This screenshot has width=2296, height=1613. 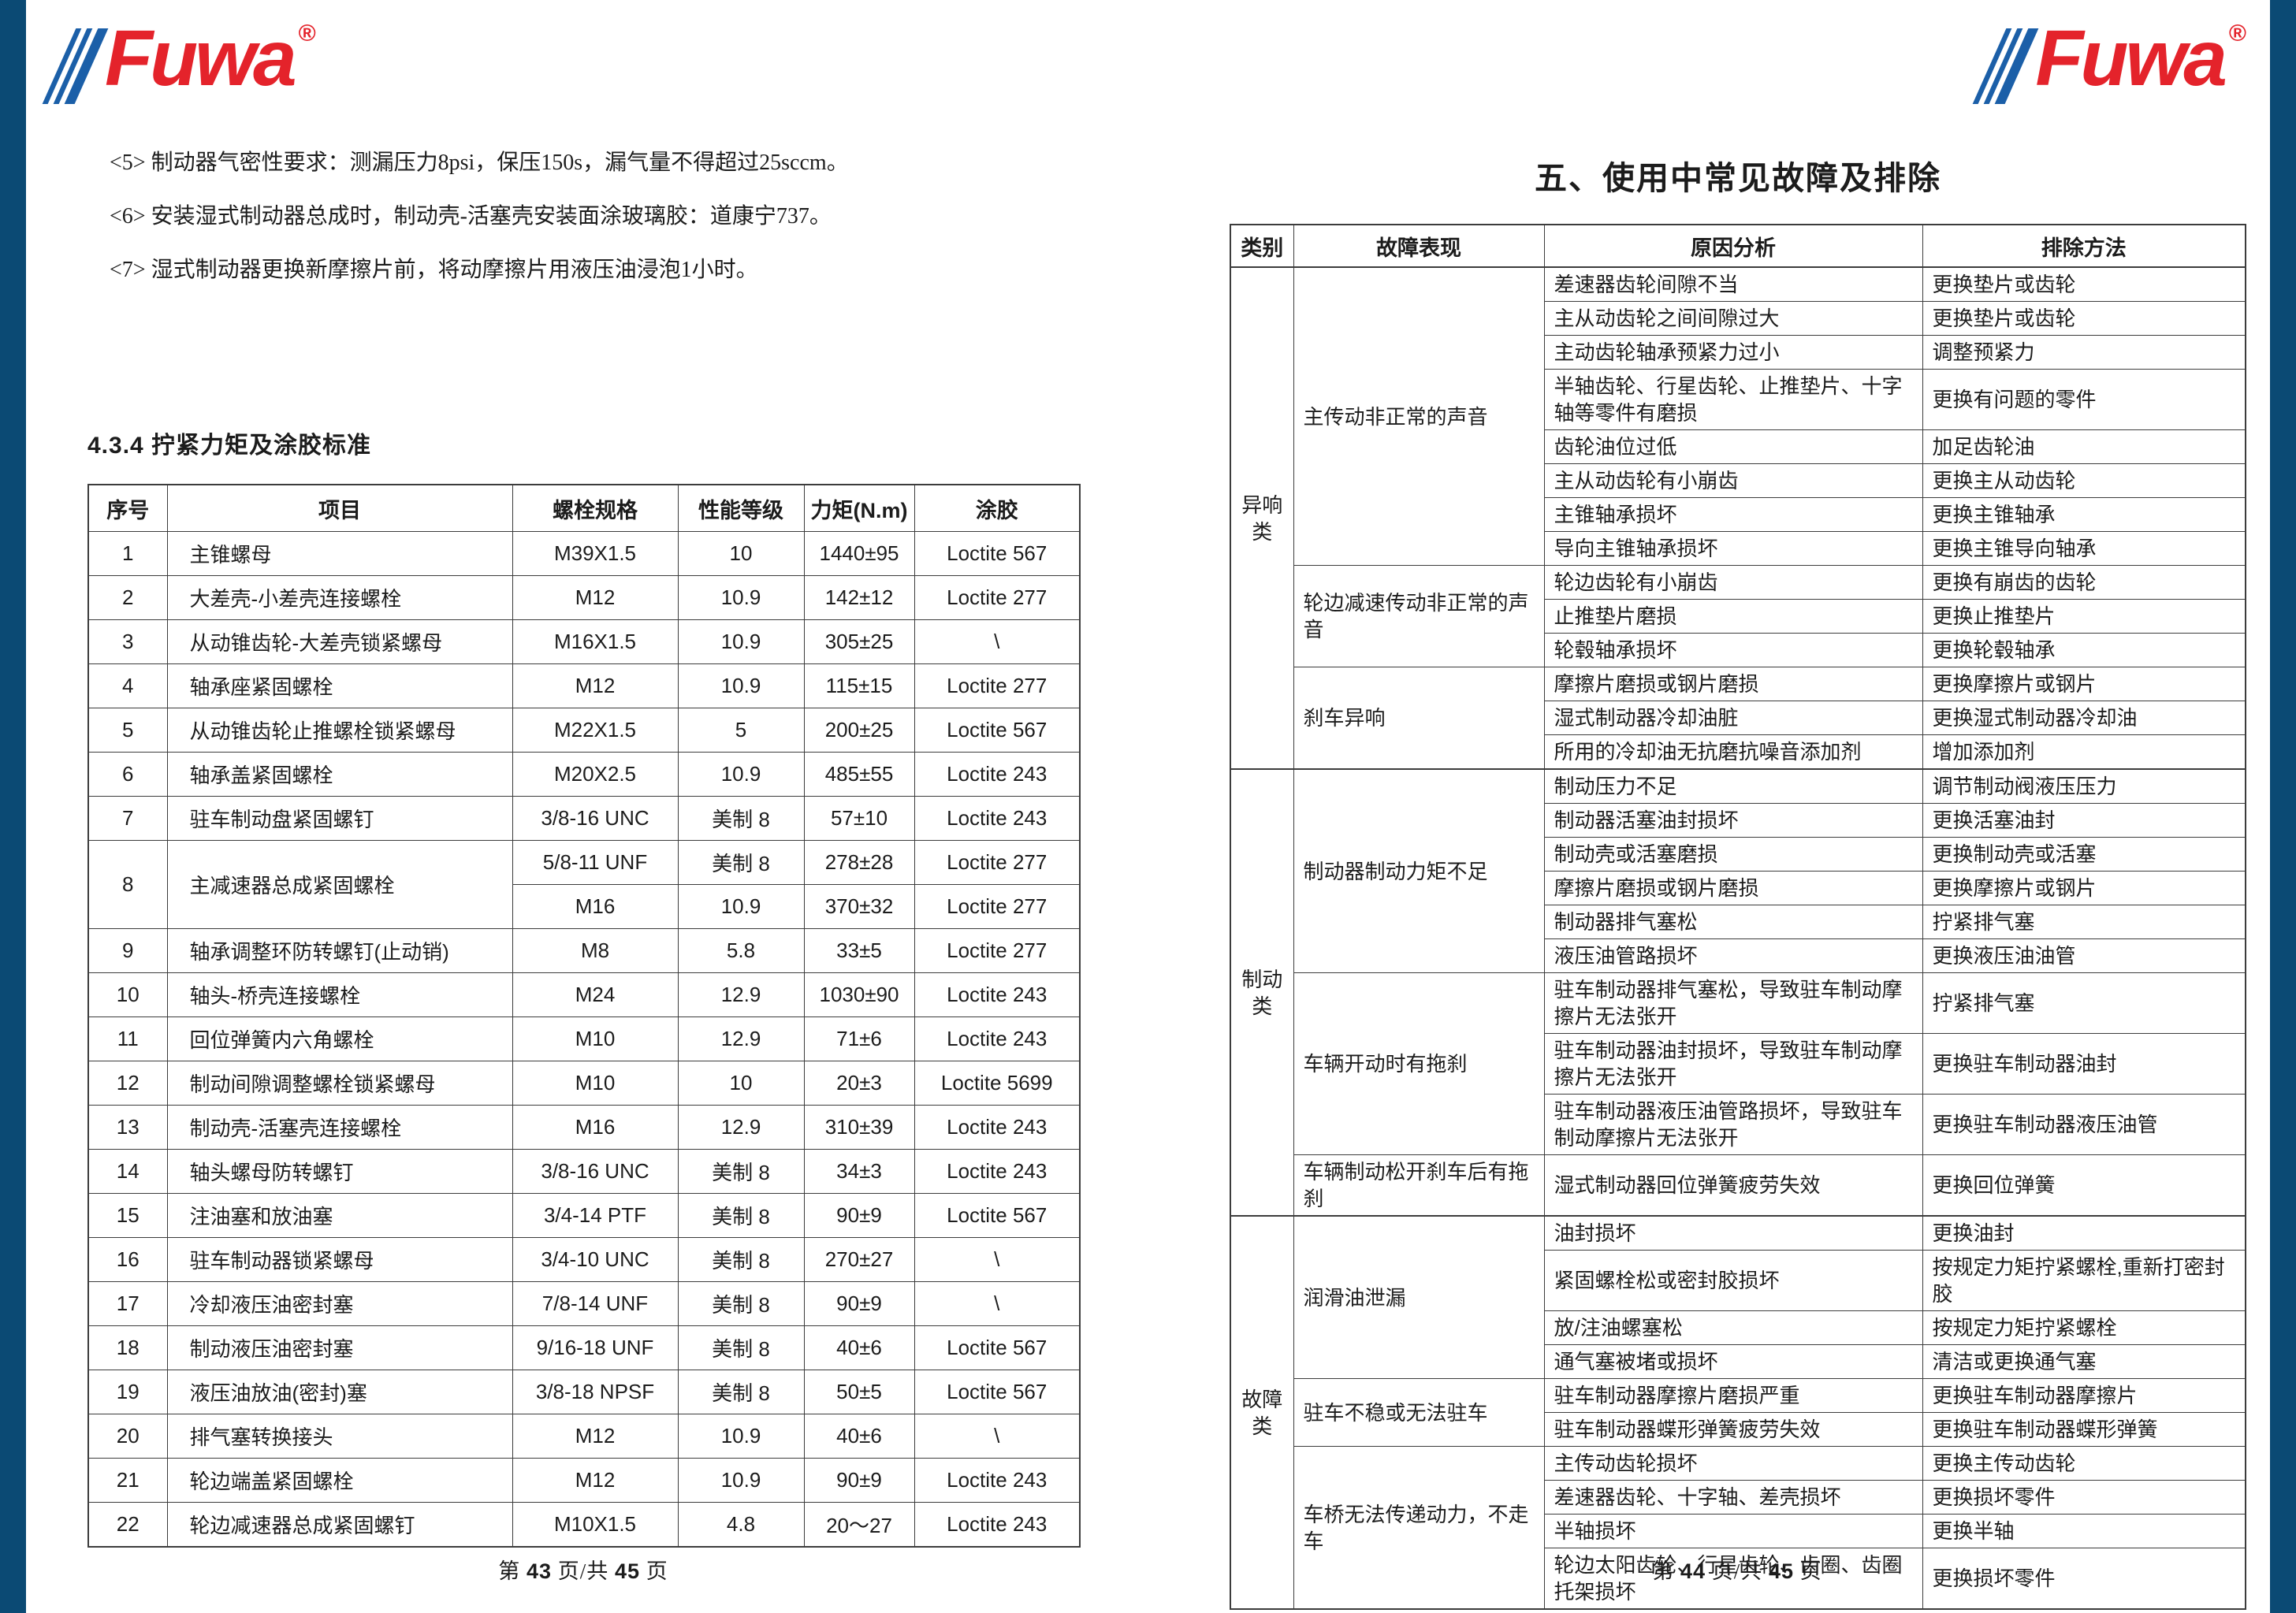 What do you see at coordinates (339, 1038) in the screenshot?
I see `cell-item: 回位弹簧内六角螺栓` at bounding box center [339, 1038].